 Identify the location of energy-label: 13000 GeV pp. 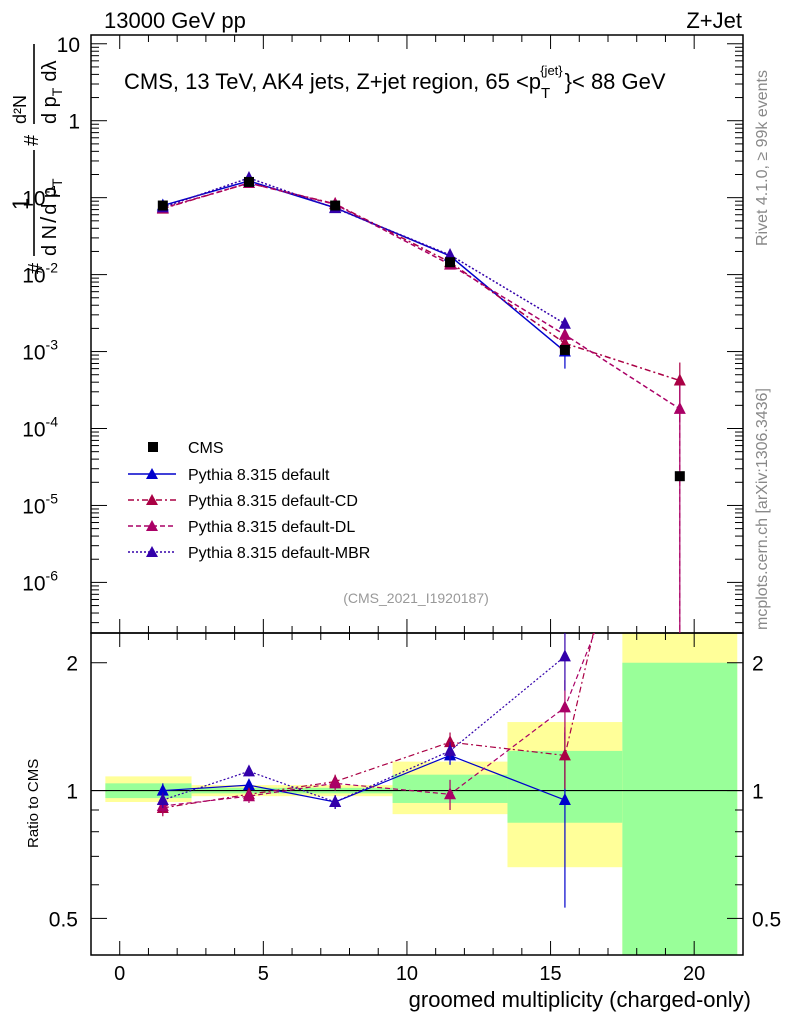
(175, 20).